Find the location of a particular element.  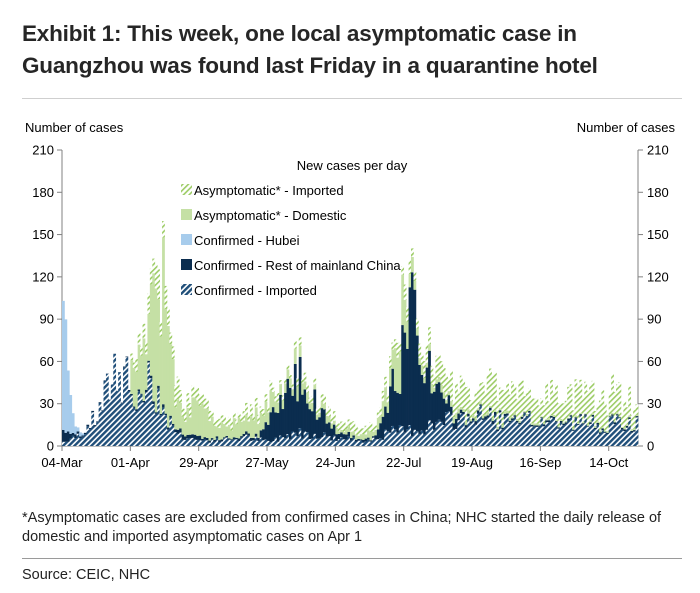

x-tick-label: 29-Apr is located at coordinates (199, 462).